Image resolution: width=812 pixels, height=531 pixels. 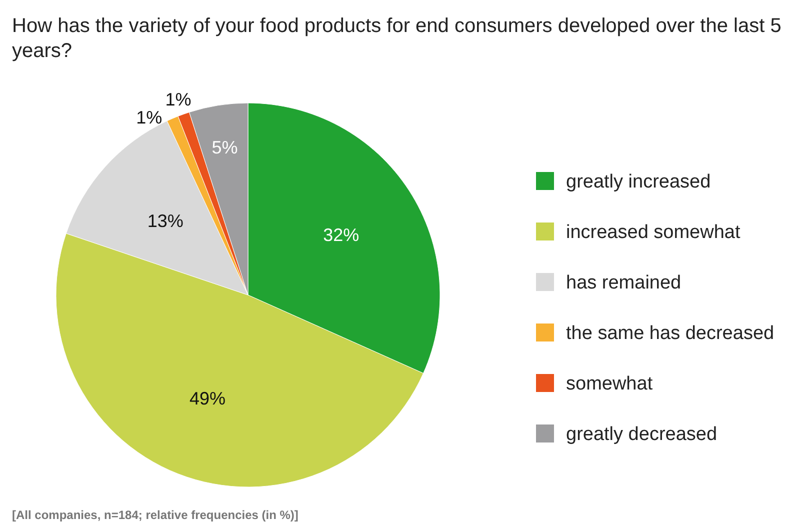 What do you see at coordinates (155, 515) in the screenshot?
I see `text: [All companies, n=184; relative frequencies (in %)]` at bounding box center [155, 515].